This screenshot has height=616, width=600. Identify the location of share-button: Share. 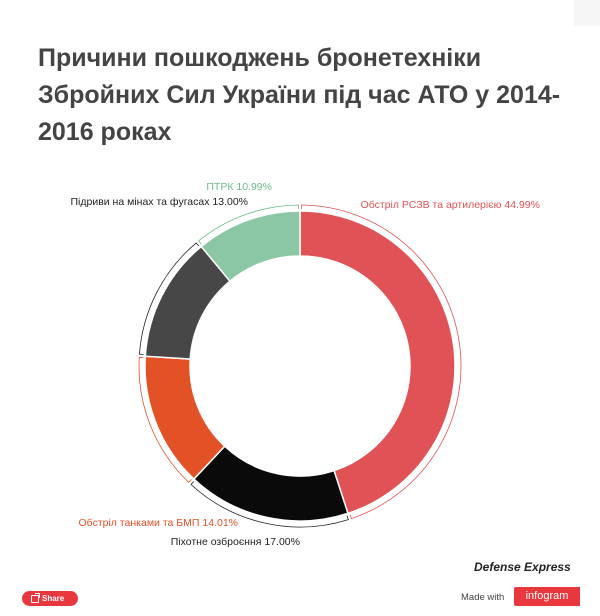
(50, 598).